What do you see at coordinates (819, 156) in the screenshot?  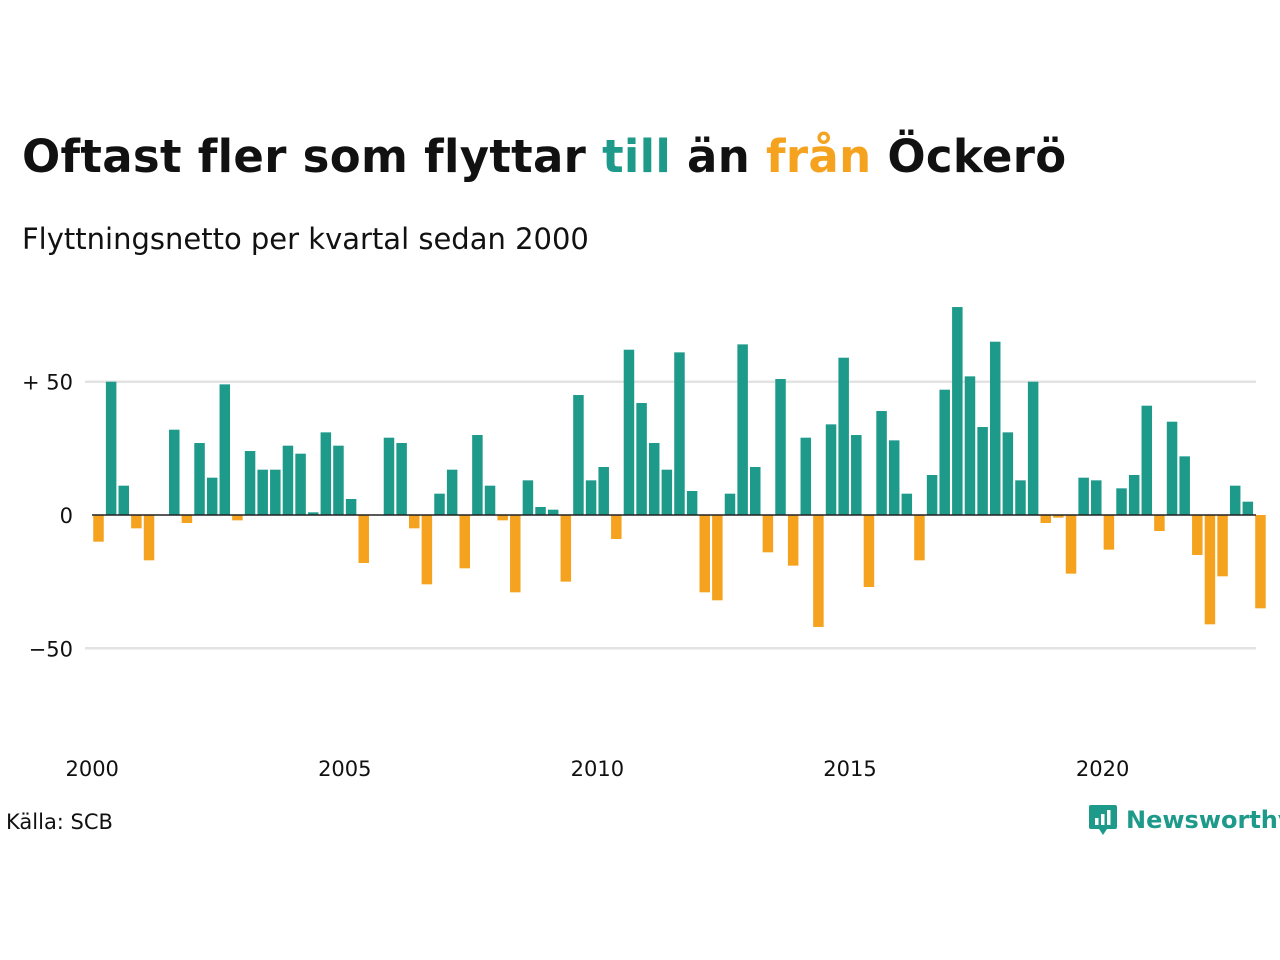 I see `title-fran: från` at bounding box center [819, 156].